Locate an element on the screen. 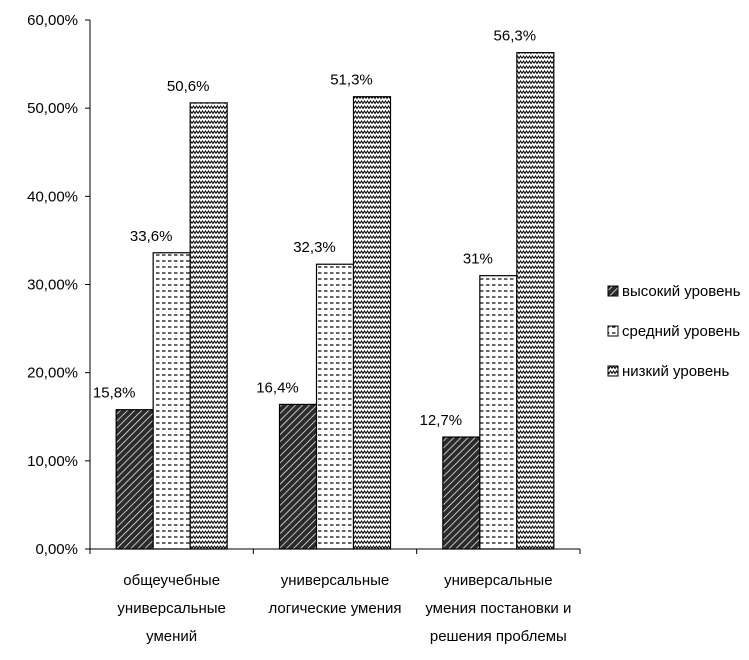  data-label: 16,4% is located at coordinates (277, 387).